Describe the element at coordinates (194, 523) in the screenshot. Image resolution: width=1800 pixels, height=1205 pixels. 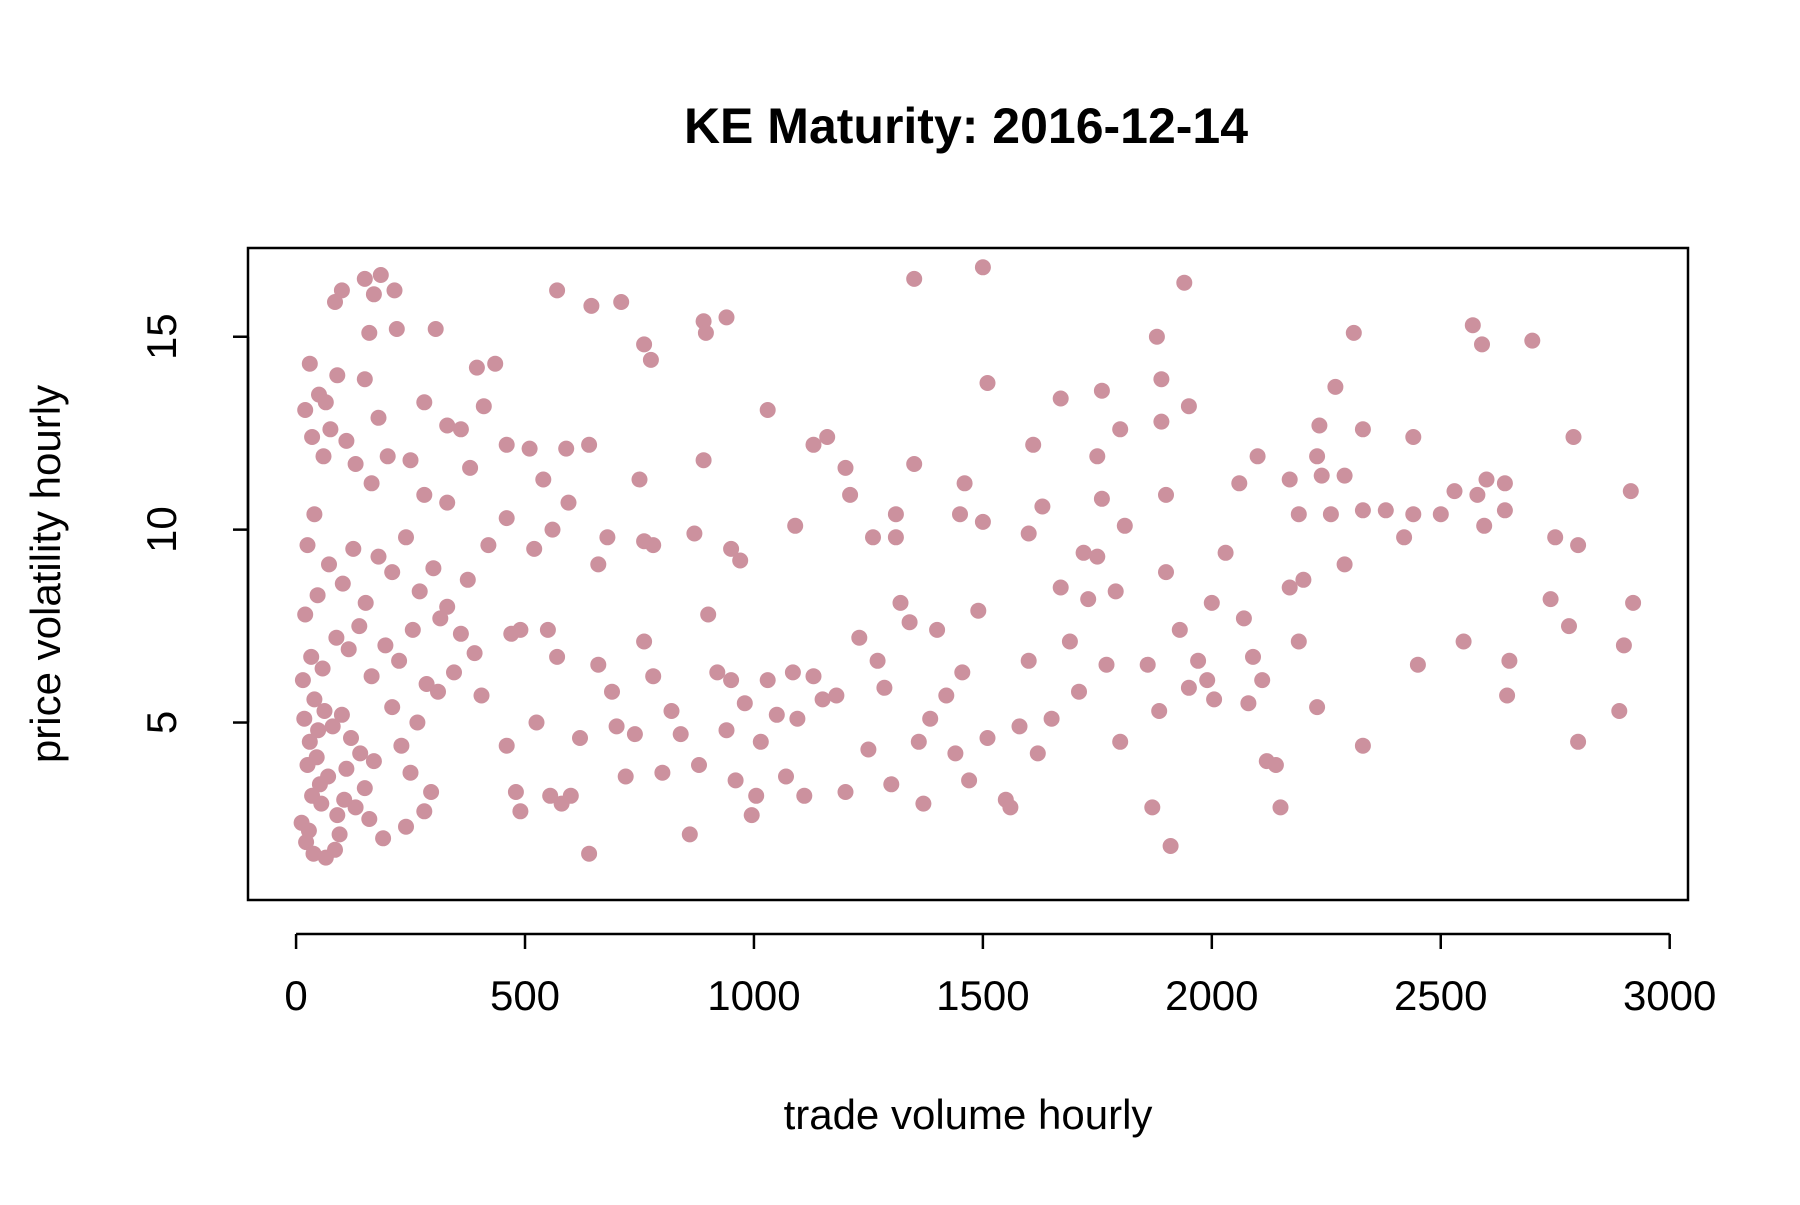
I see `y-axis: 5 10 15` at that location.